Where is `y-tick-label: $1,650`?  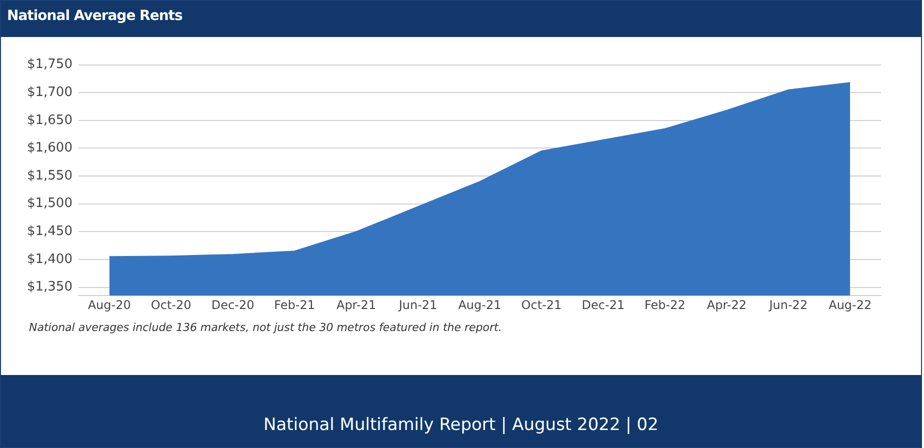
y-tick-label: $1,650 is located at coordinates (49, 120).